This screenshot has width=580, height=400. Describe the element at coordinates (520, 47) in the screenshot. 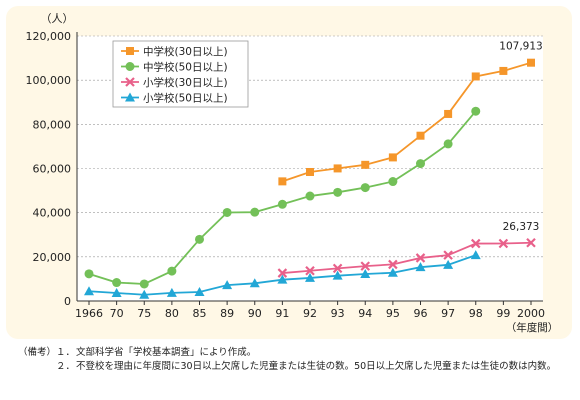

I see `data-label-1: 107,913` at that location.